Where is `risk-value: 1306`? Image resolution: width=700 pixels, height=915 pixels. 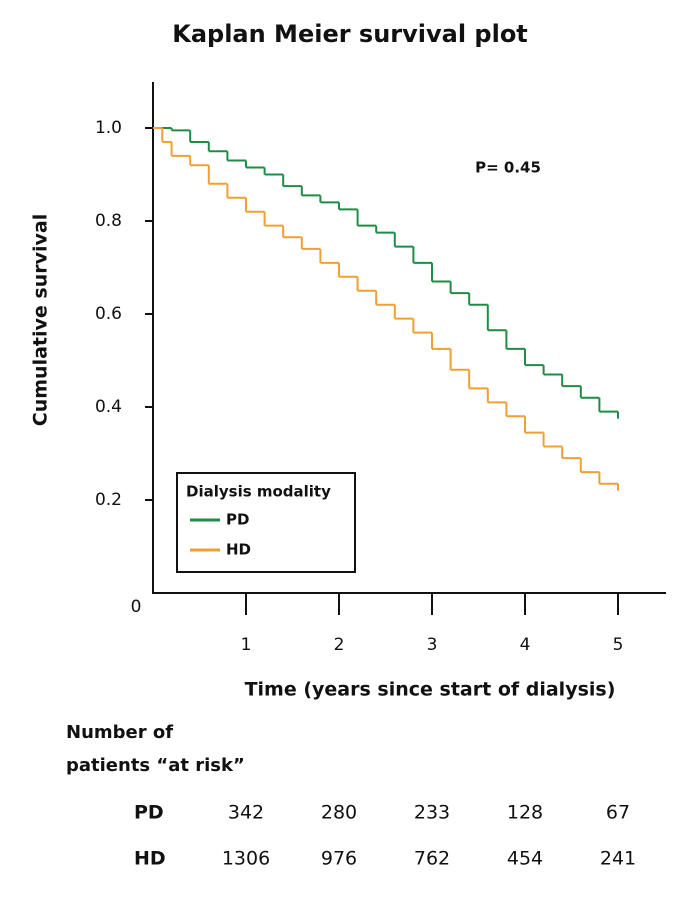 risk-value: 1306 is located at coordinates (246, 859).